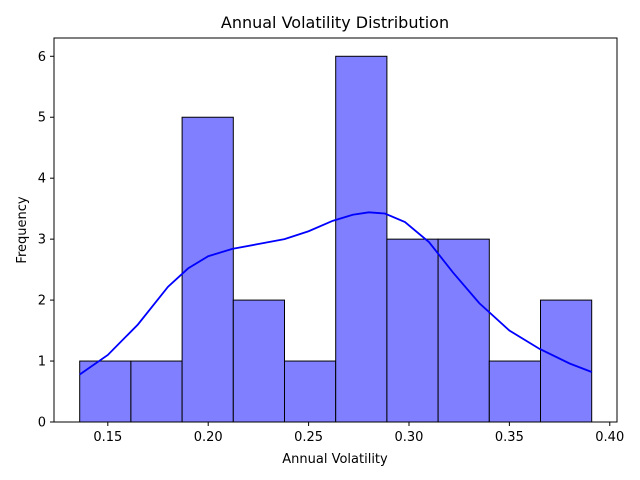 The width and height of the screenshot is (640, 480). Describe the element at coordinates (409, 437) in the screenshot. I see `x-tick-label: 0.30` at that location.